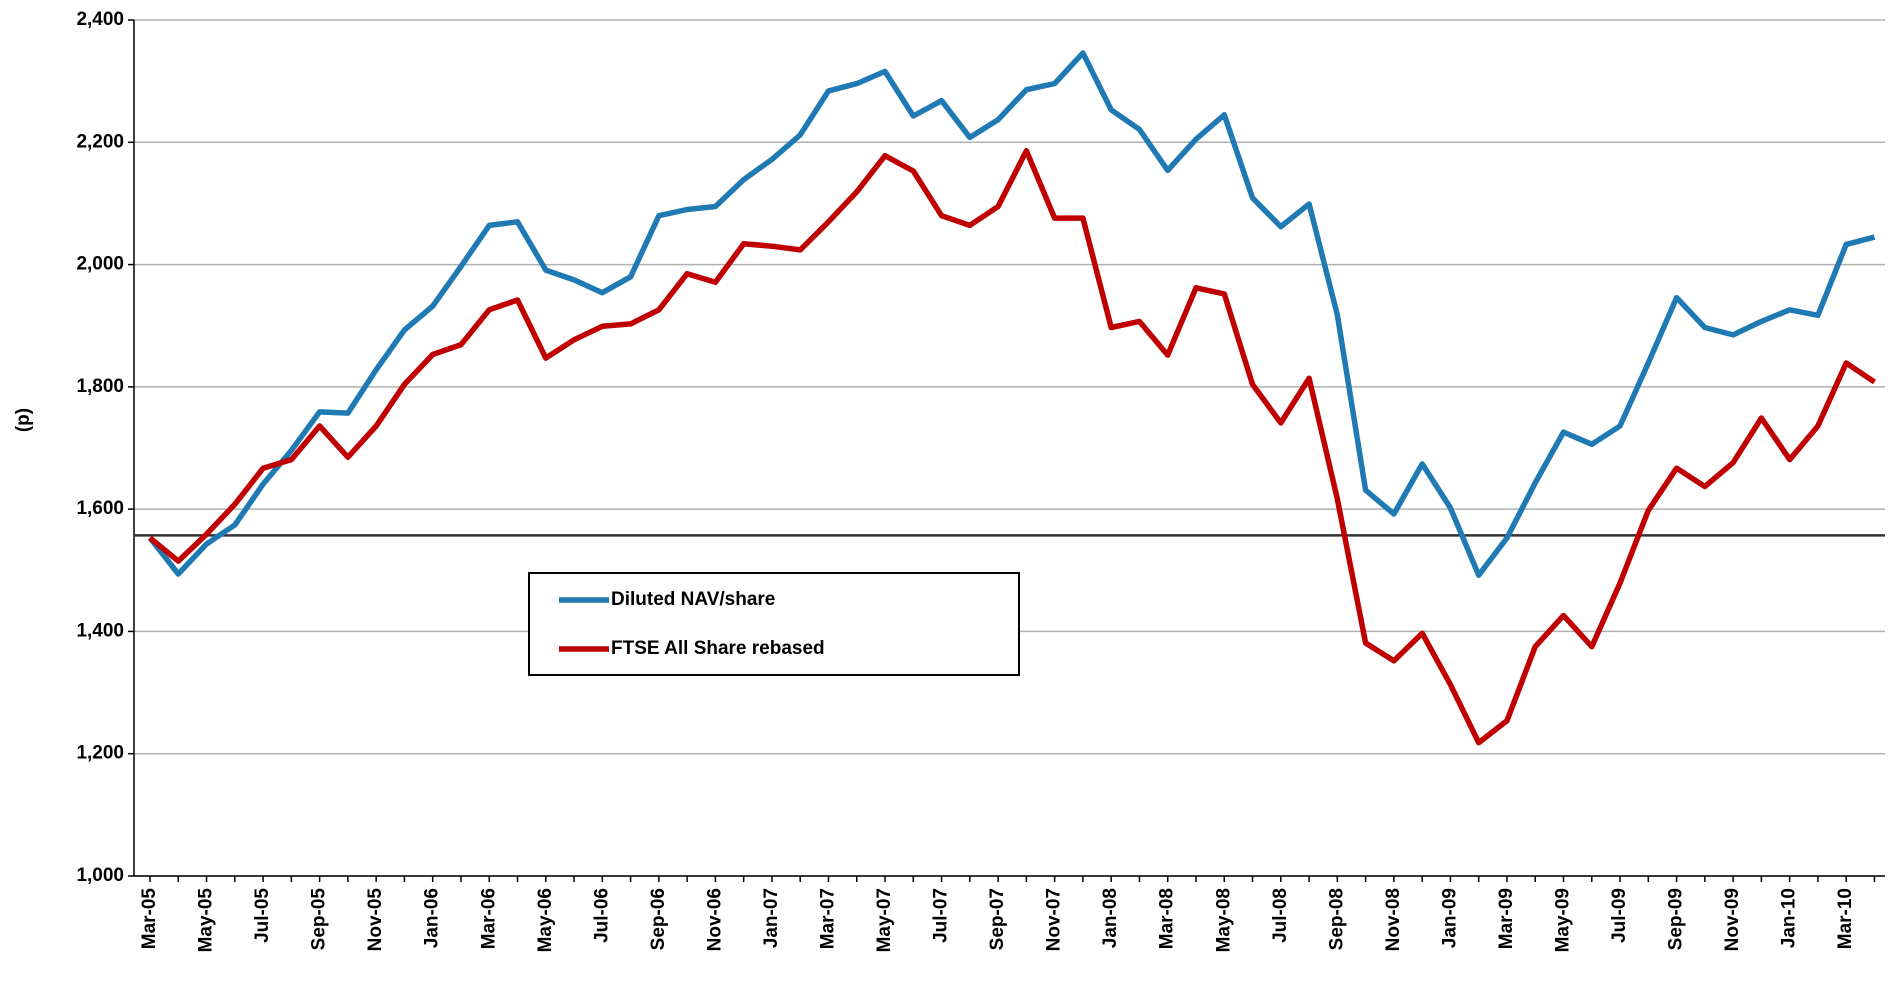 This screenshot has width=1899, height=997. Describe the element at coordinates (1732, 919) in the screenshot. I see `x-tick-label: Nov-09` at that location.